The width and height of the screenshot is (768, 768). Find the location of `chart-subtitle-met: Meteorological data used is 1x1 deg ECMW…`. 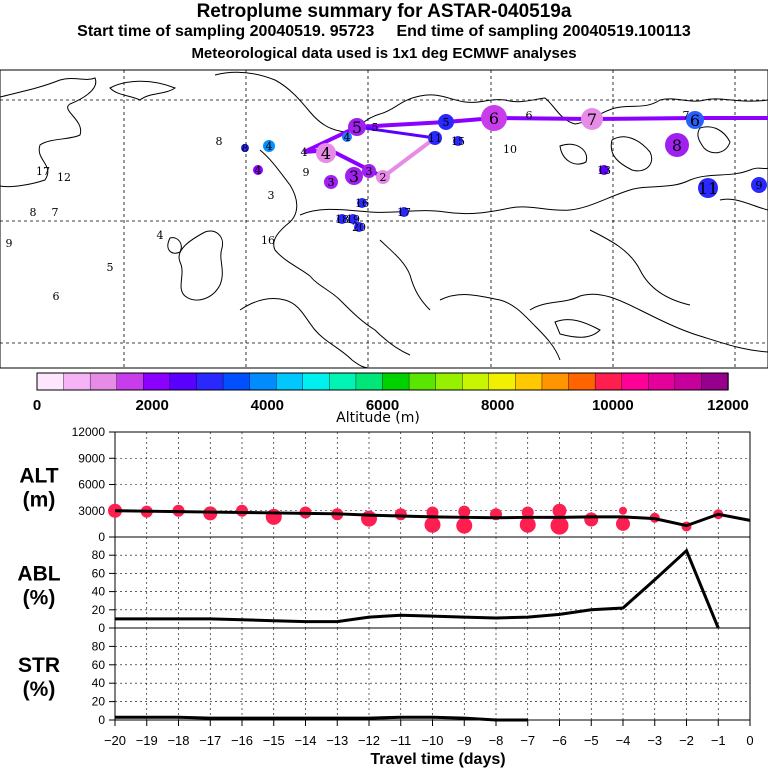

chart-subtitle-met: Meteorological data used is 1x1 deg ECMW… is located at coordinates (384, 53).